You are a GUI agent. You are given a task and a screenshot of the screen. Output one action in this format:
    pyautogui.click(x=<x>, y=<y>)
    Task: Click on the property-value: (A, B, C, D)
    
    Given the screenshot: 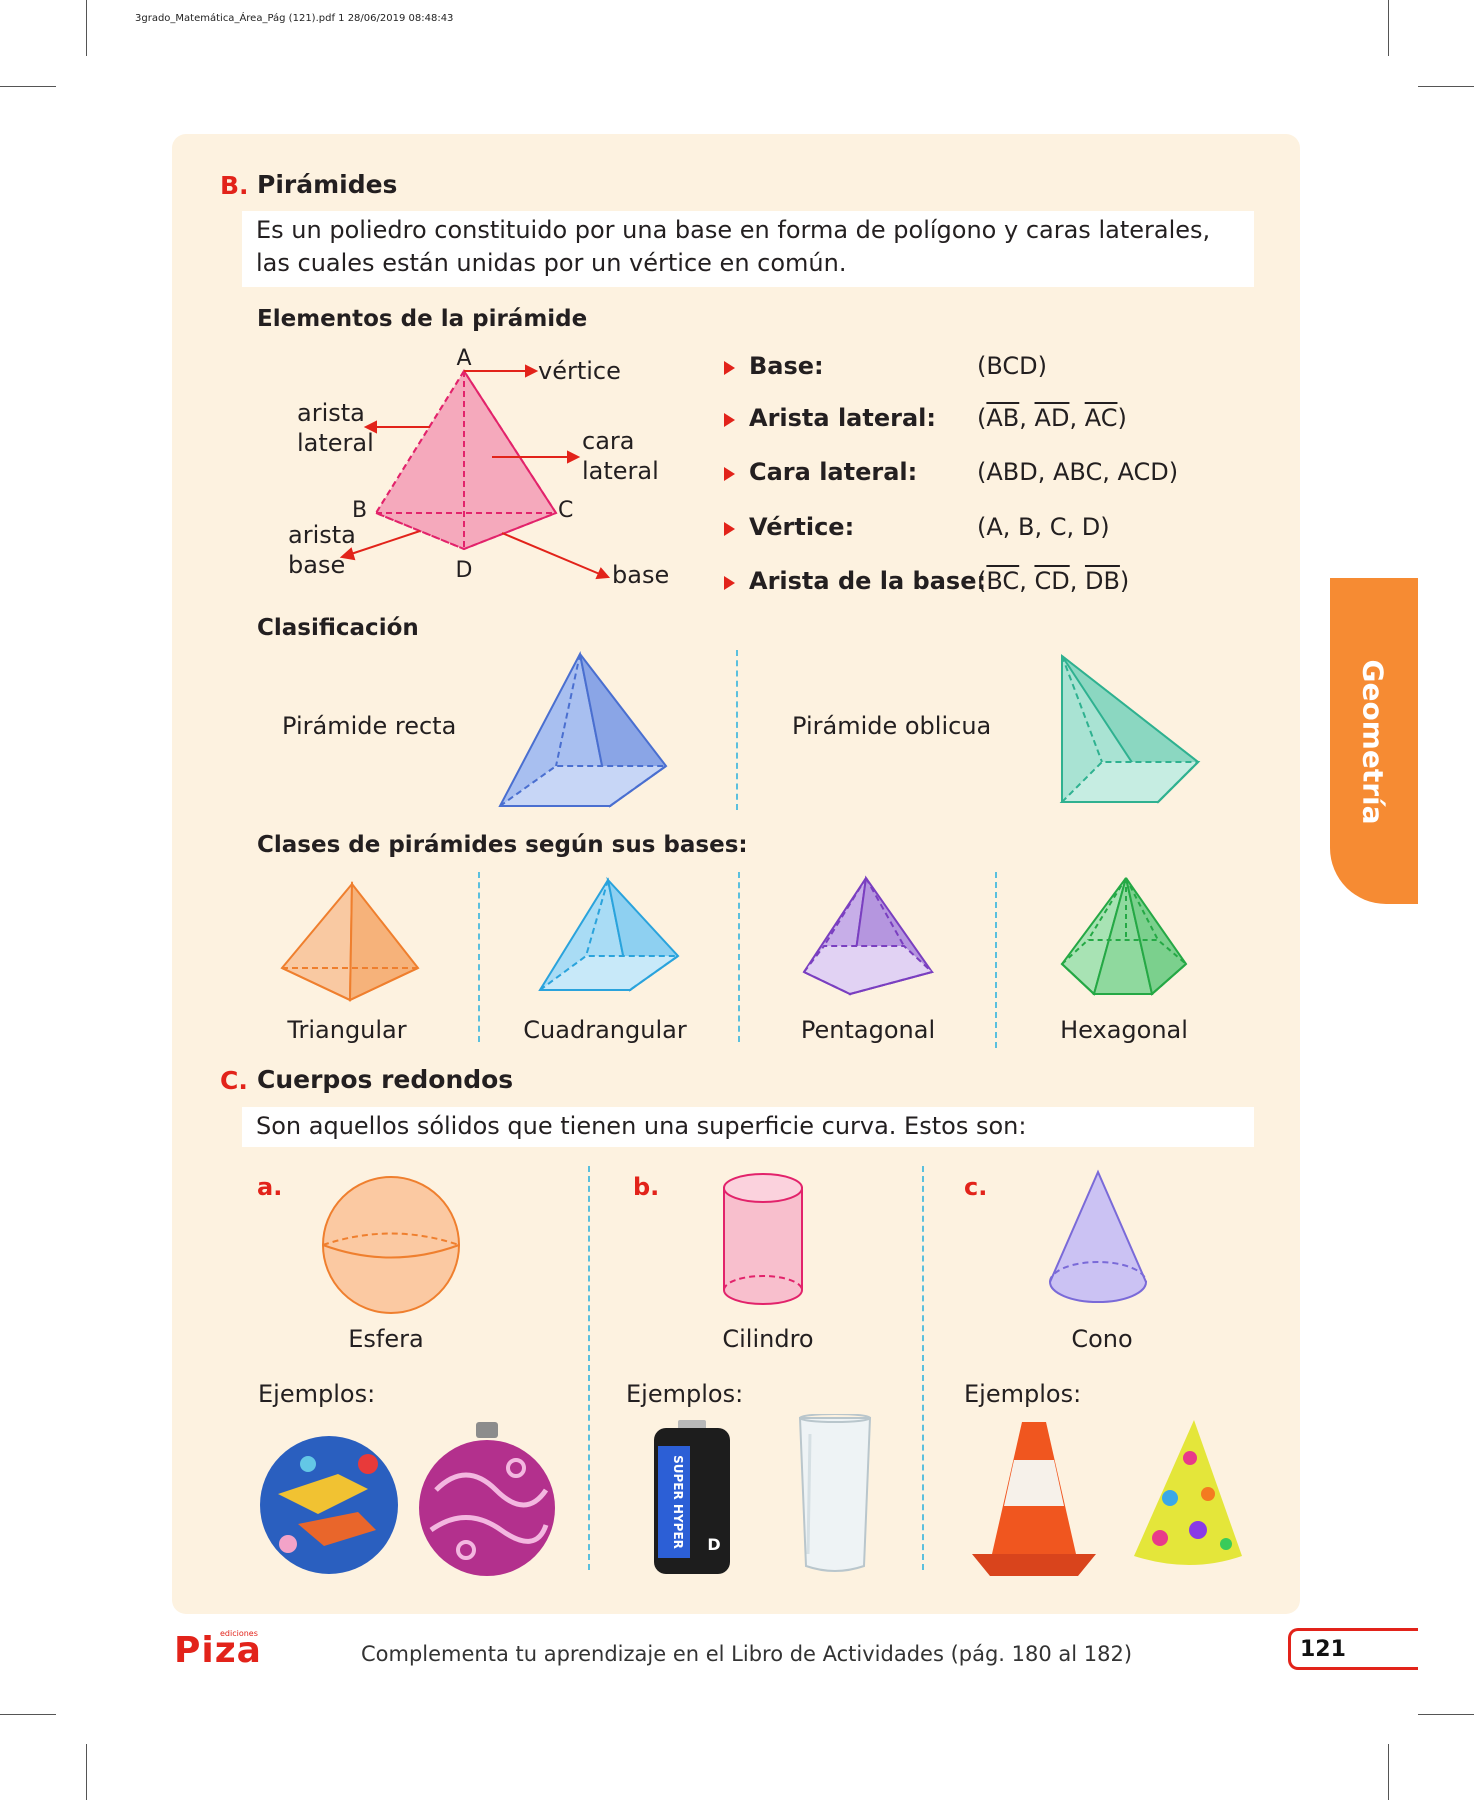 What is the action you would take?
    pyautogui.click(x=1043, y=527)
    